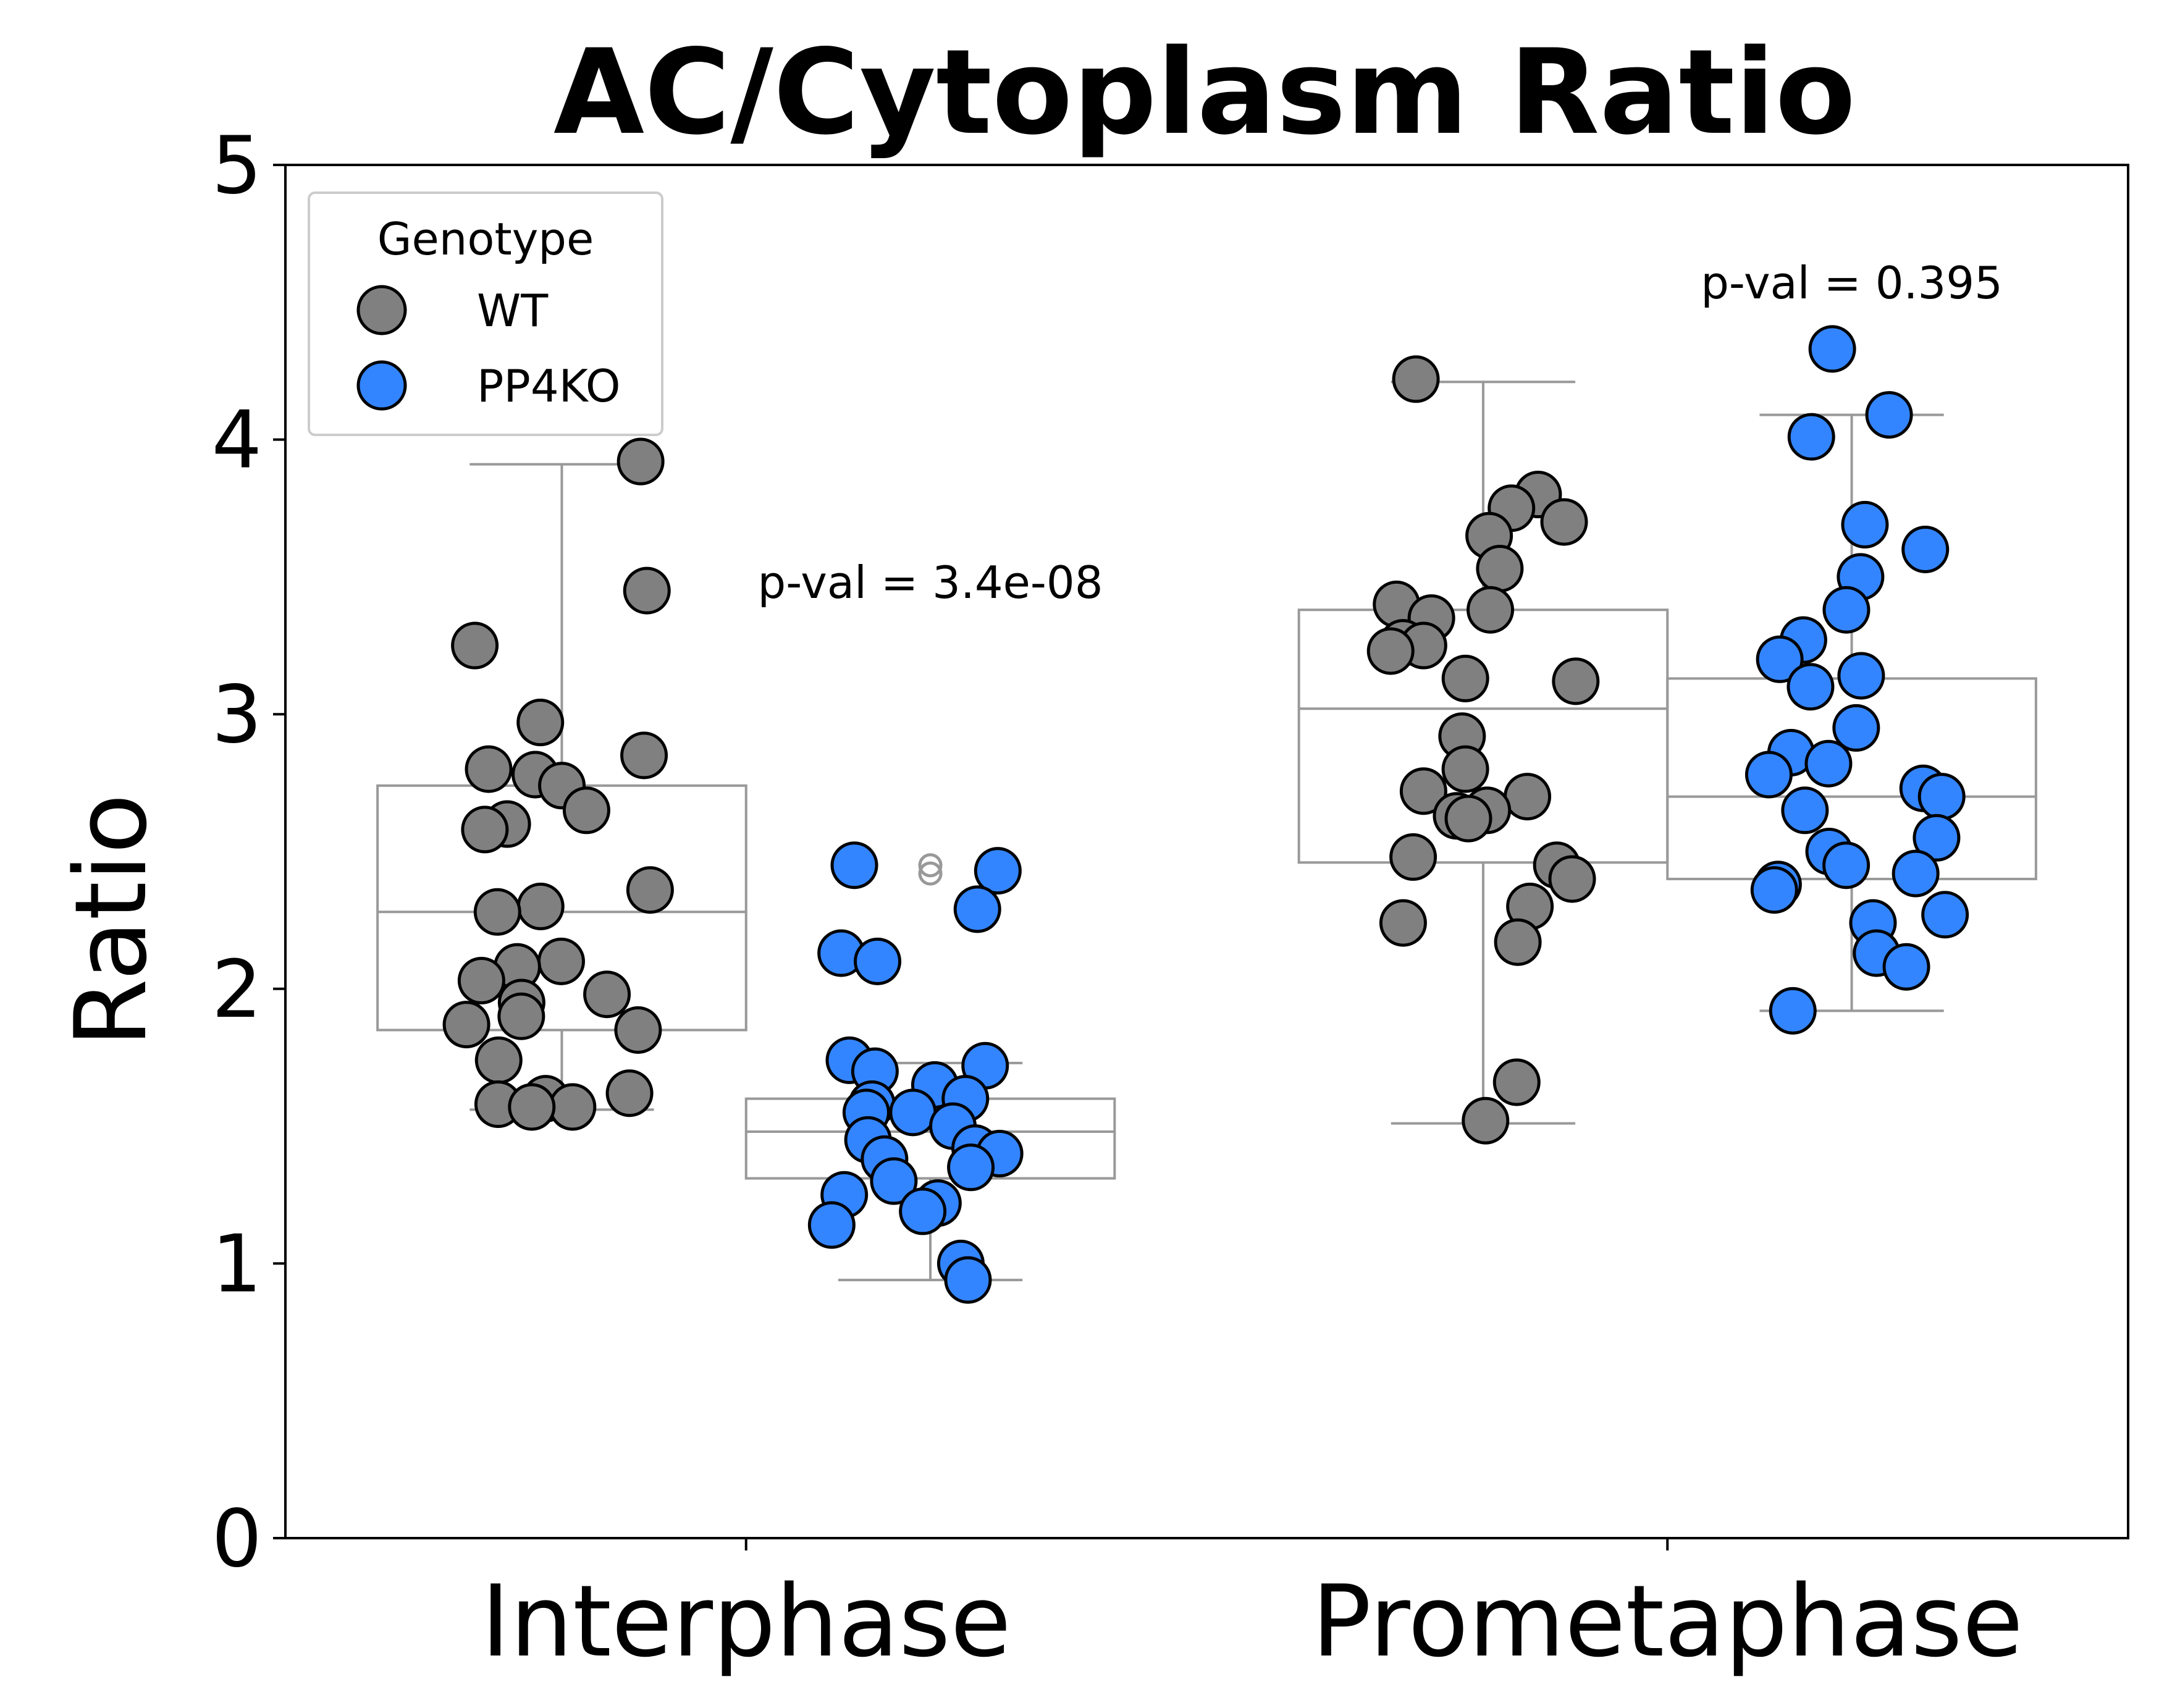 Image resolution: width=2159 pixels, height=1708 pixels. Describe the element at coordinates (1852, 283) in the screenshot. I see `p-value-annotation: p-val = 0.395` at that location.